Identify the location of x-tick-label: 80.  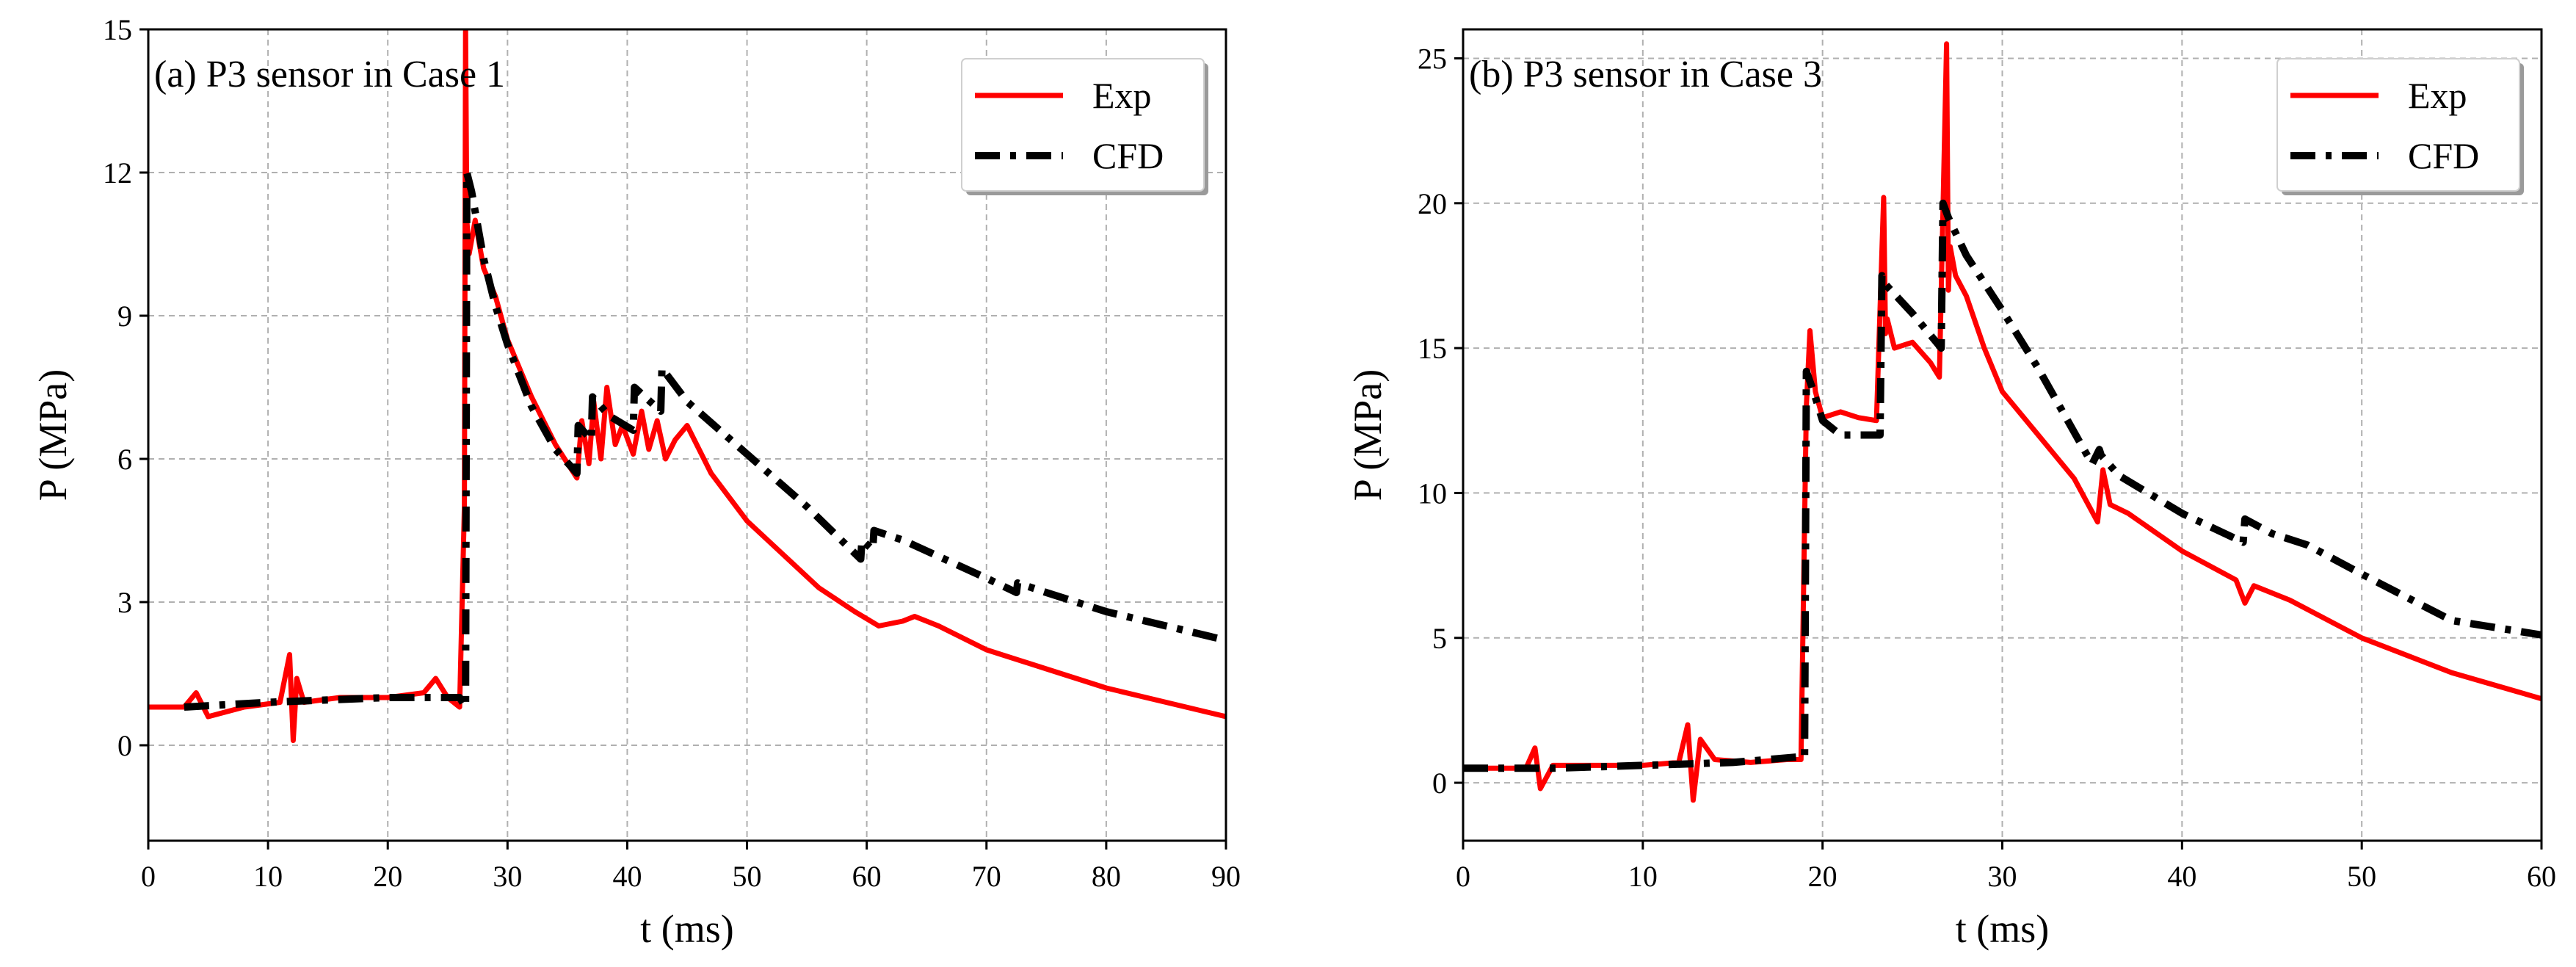
(1107, 876).